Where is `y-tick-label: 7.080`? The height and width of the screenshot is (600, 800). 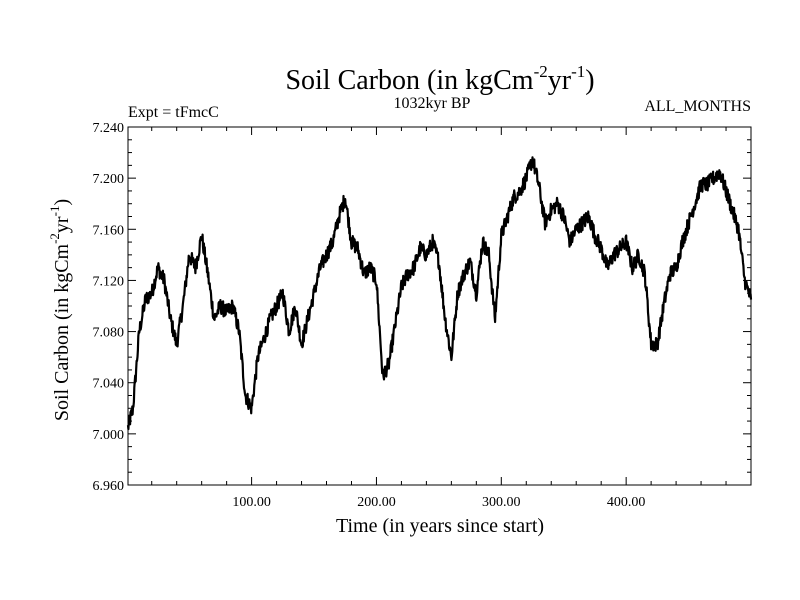
y-tick-label: 7.080 is located at coordinates (109, 333).